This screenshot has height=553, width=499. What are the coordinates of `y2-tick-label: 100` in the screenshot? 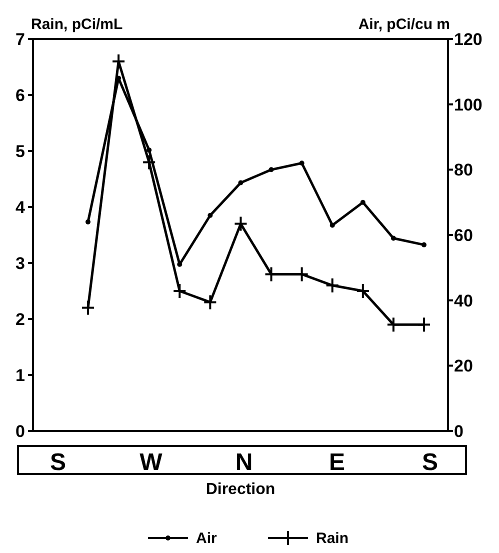 It's located at (468, 104).